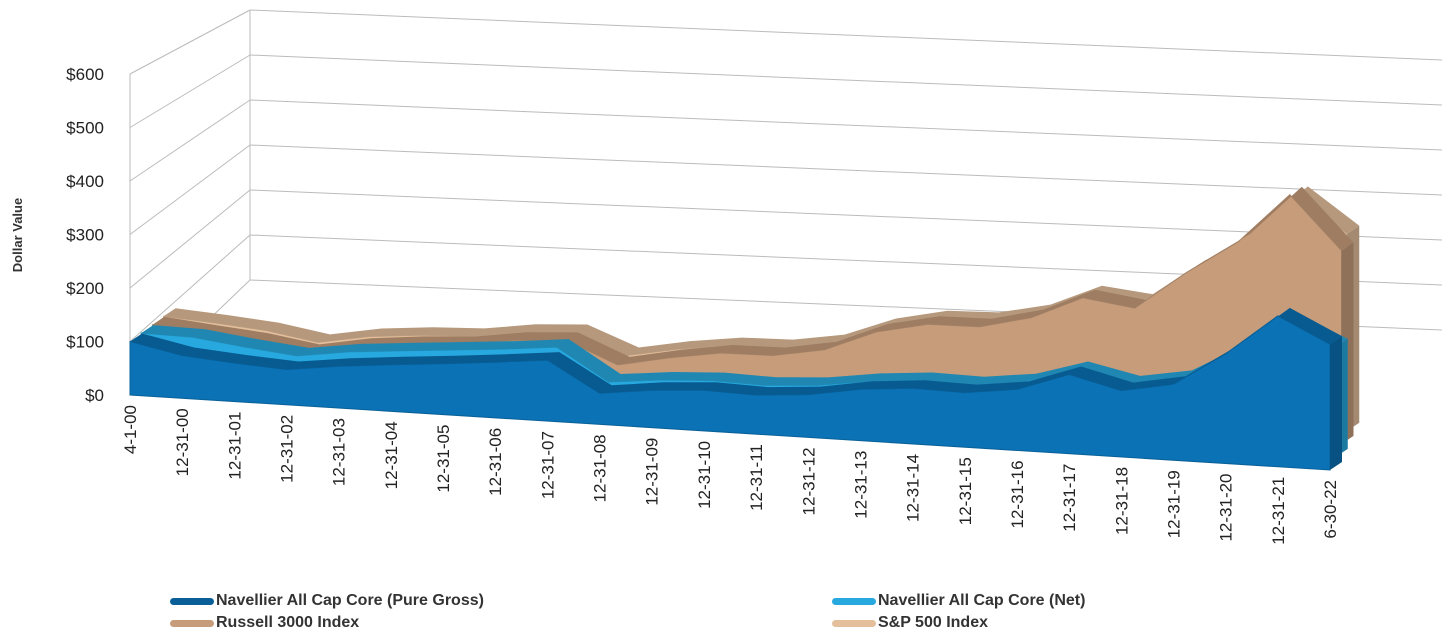  What do you see at coordinates (600, 468) in the screenshot?
I see `x-tick-label: 12-31-08` at bounding box center [600, 468].